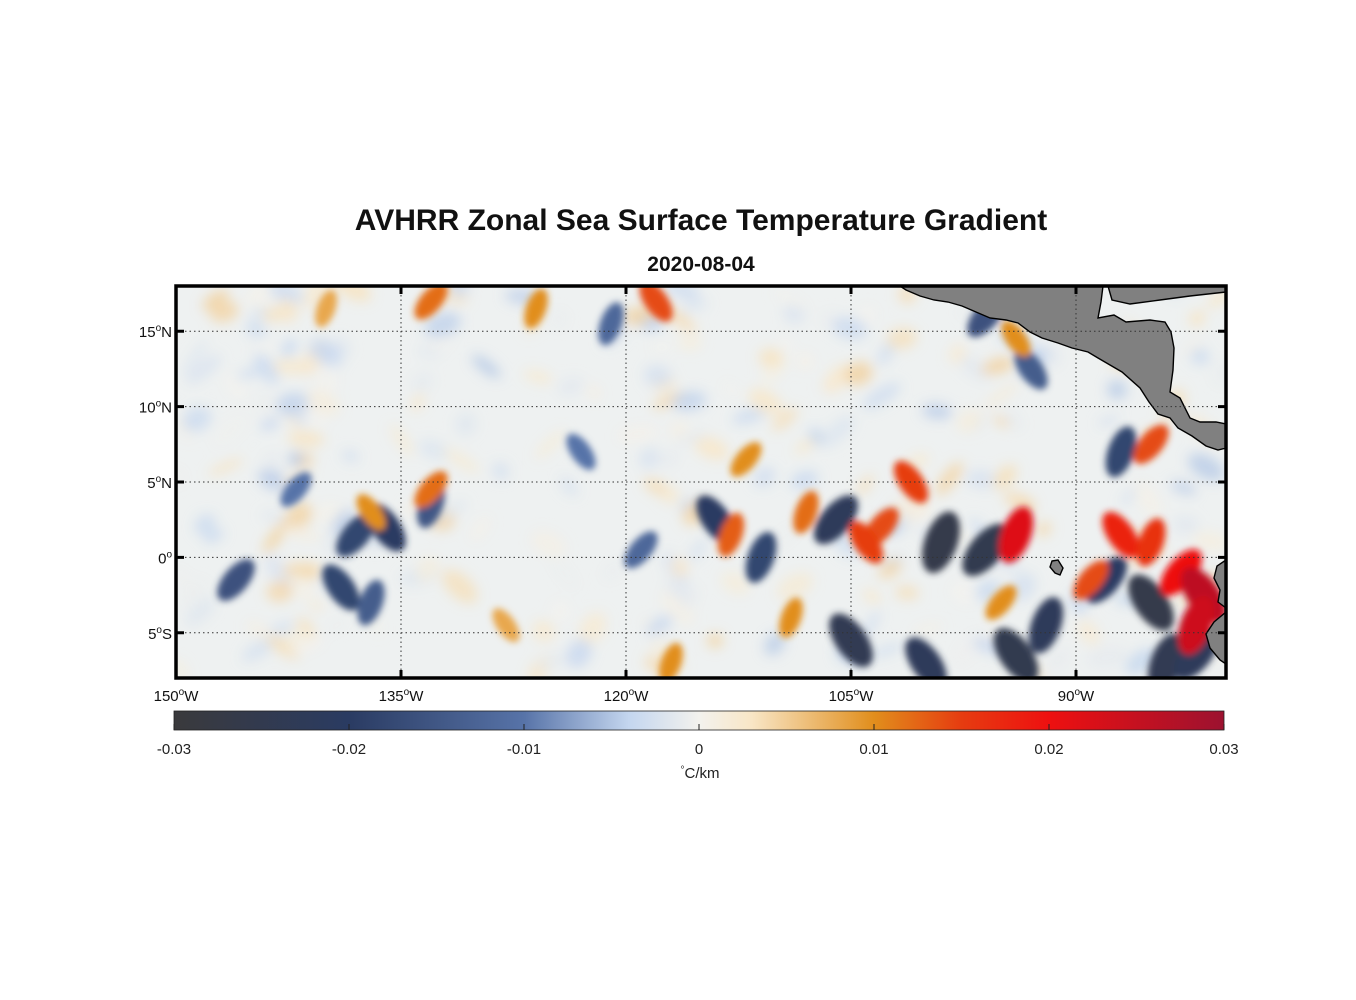 Image resolution: width=1356 pixels, height=1000 pixels. Describe the element at coordinates (155, 408) in the screenshot. I see `lat-tick-label: 10oN` at that location.